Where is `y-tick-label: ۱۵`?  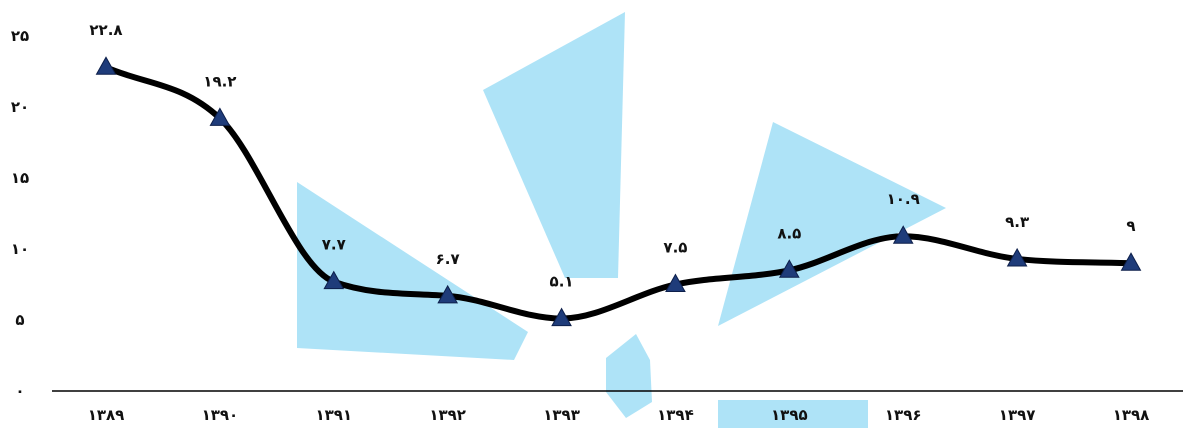
y-tick-label: ۱۵ is located at coordinates (20, 178).